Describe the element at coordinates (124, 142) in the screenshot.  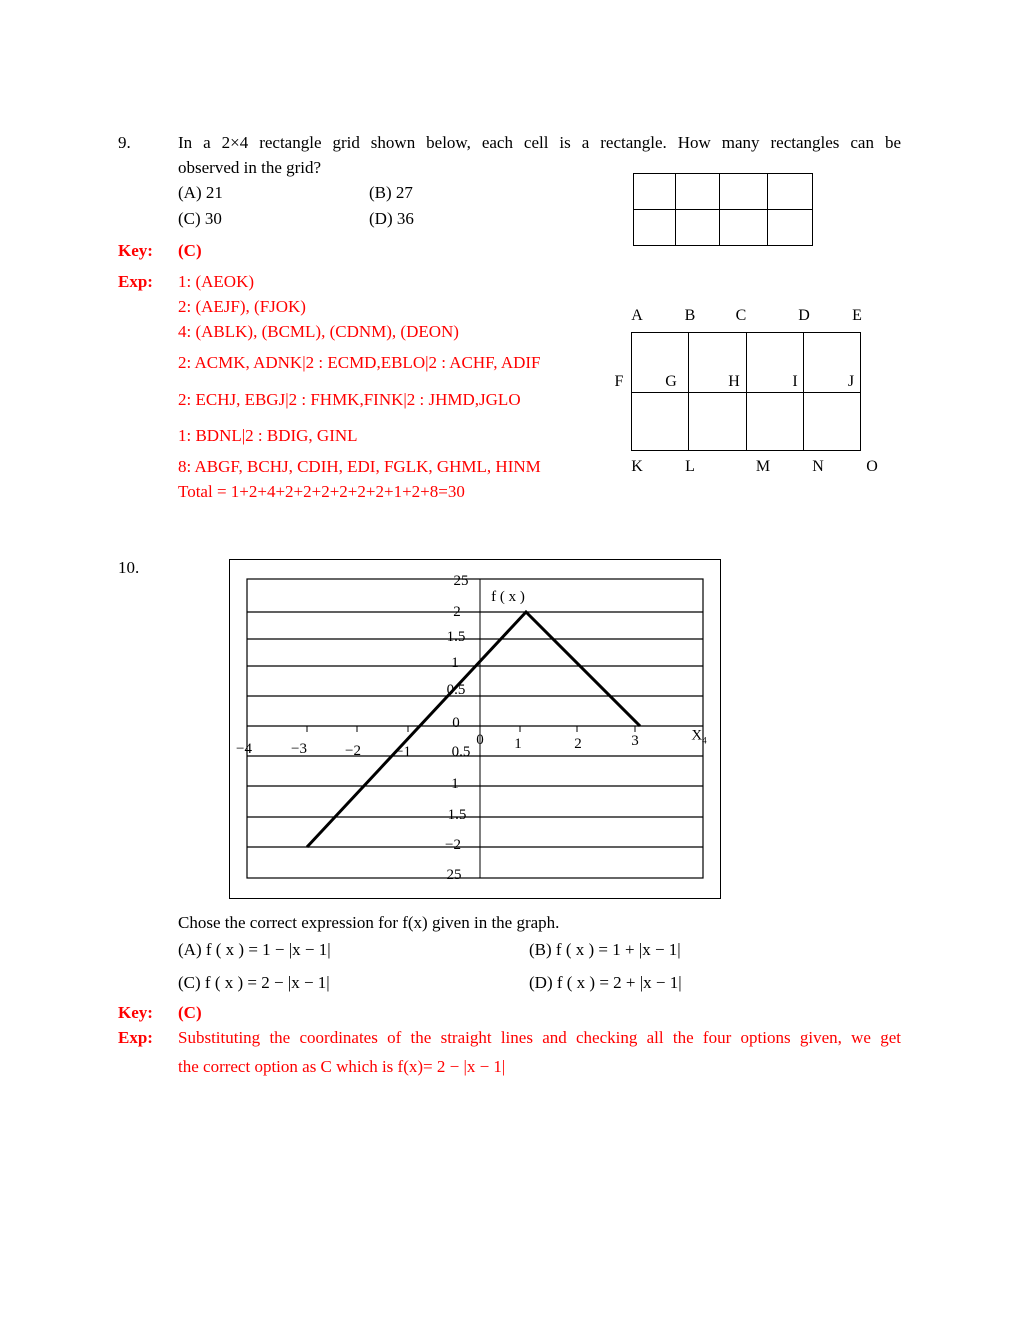
I see `question-number: 9.` at that location.